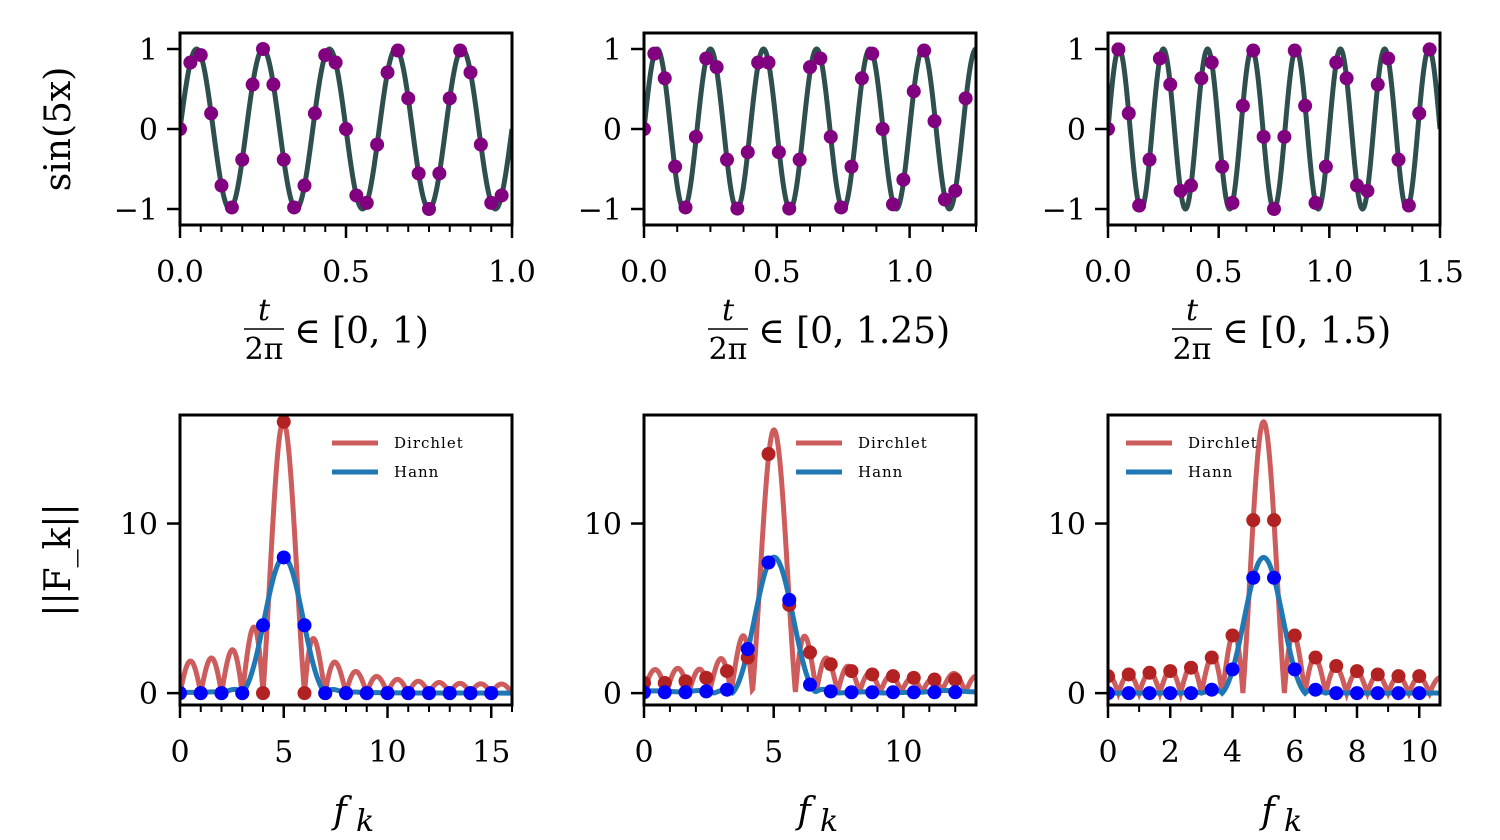 This screenshot has width=1500, height=840. Describe the element at coordinates (1294, 752) in the screenshot. I see `x-tick-label: 6` at that location.